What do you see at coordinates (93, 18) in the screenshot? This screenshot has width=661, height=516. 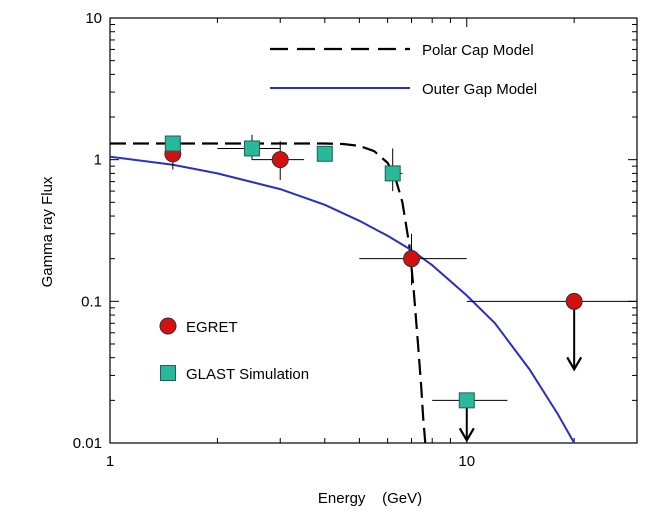 I see `y-tick-label: 10` at bounding box center [93, 18].